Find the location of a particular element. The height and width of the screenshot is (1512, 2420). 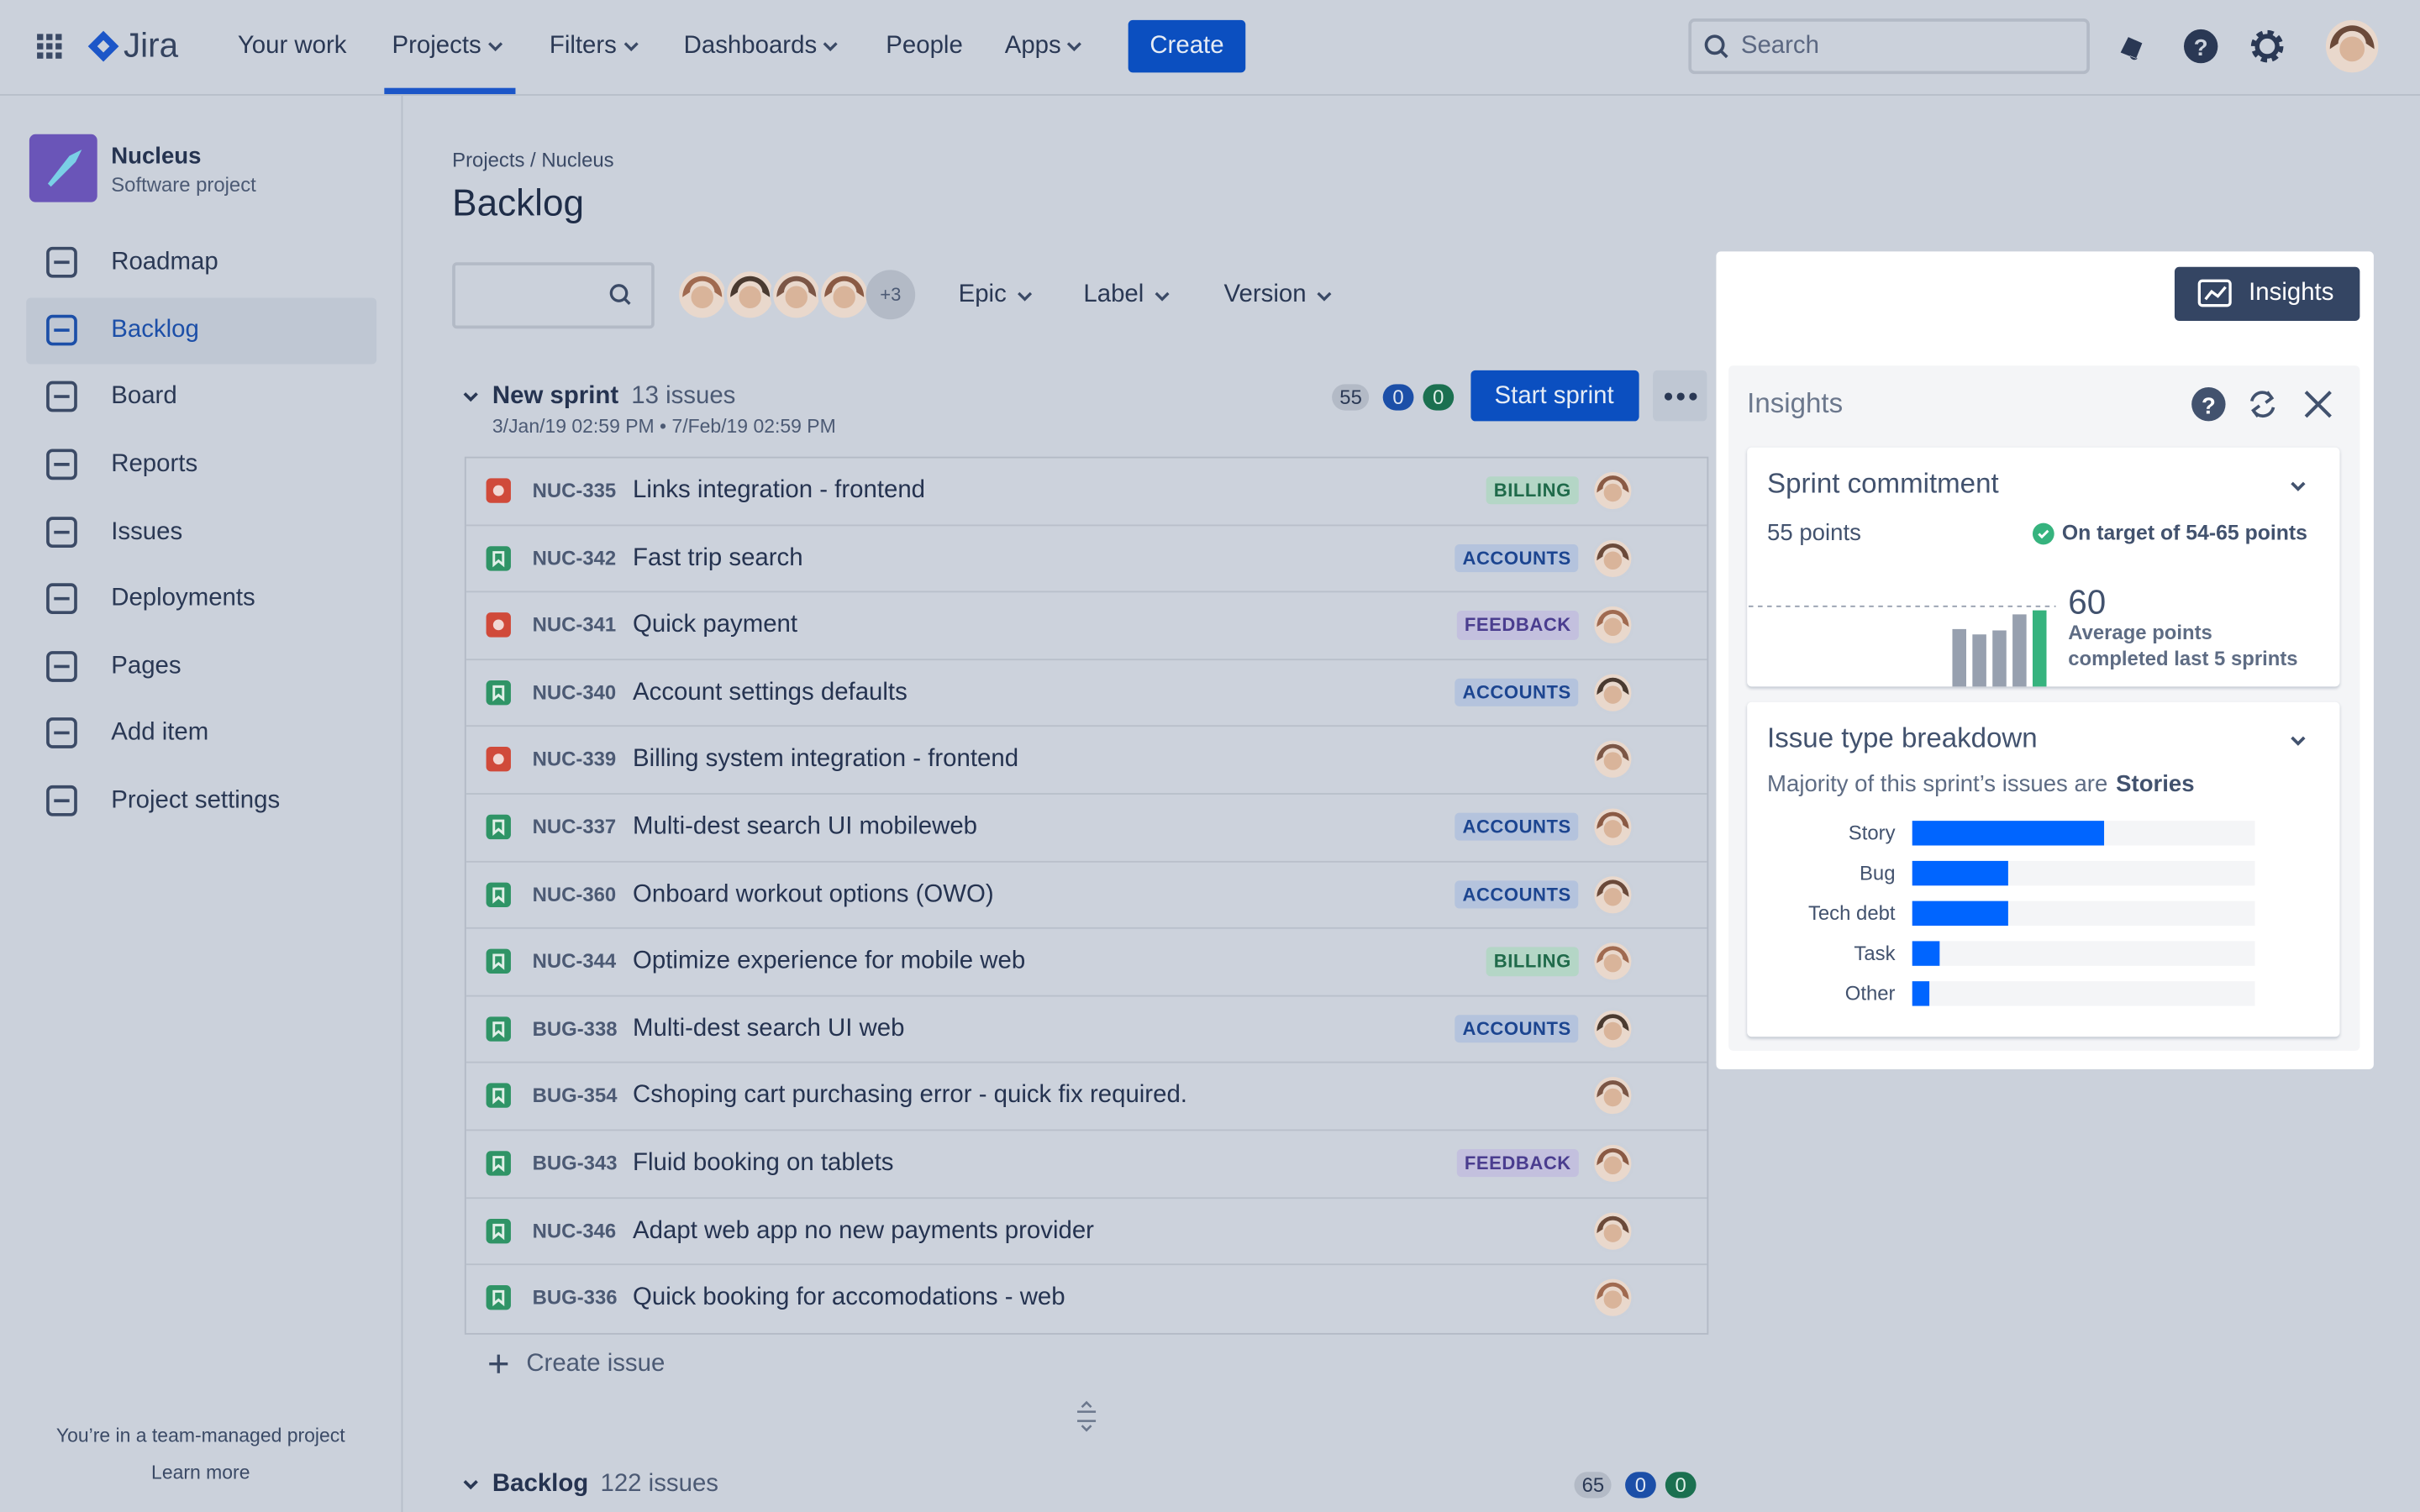

sidebar-item: Deployments is located at coordinates (183, 598).